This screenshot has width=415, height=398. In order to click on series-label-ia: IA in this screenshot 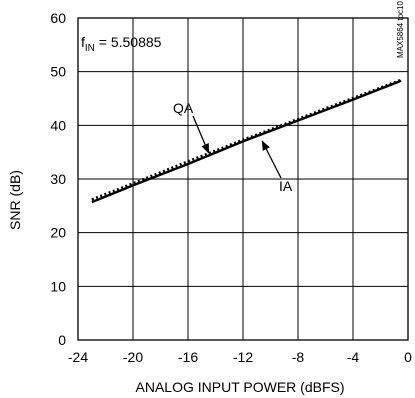, I will do `click(286, 186)`.